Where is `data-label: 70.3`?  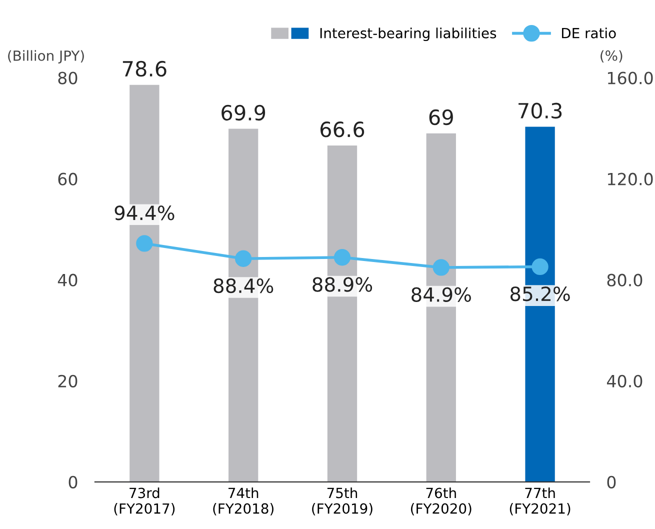 data-label: 70.3 is located at coordinates (540, 110).